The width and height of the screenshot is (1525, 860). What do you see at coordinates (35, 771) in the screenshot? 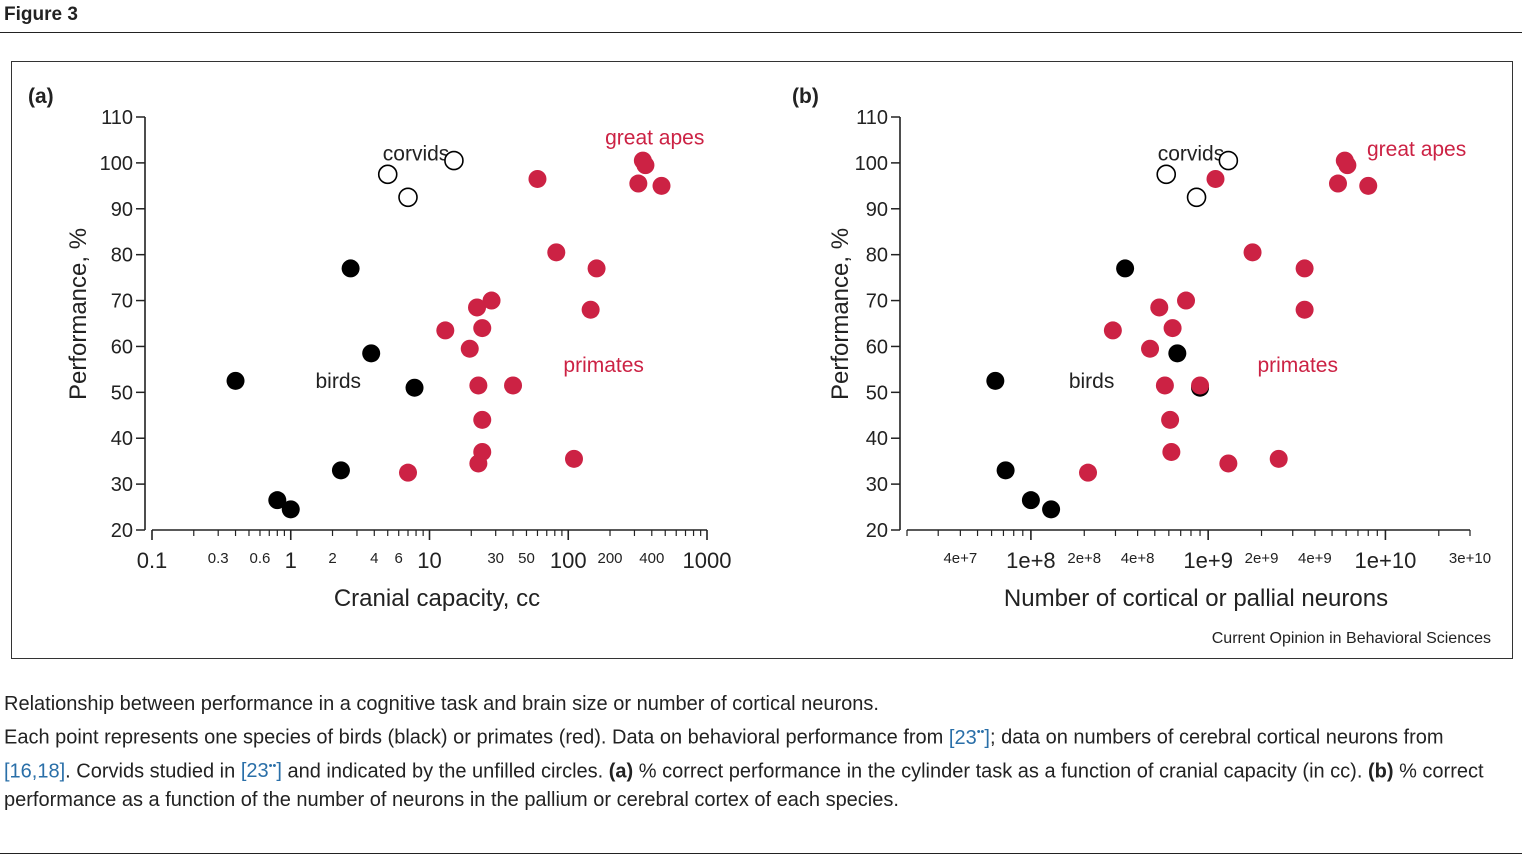
I see `reference-link: [16,18]` at bounding box center [35, 771].